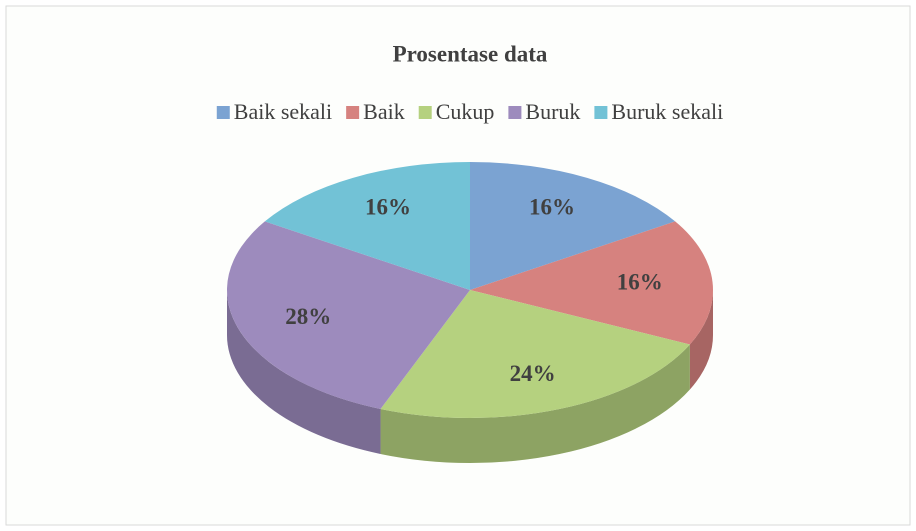  I want to click on data-label: 28%, so click(308, 316).